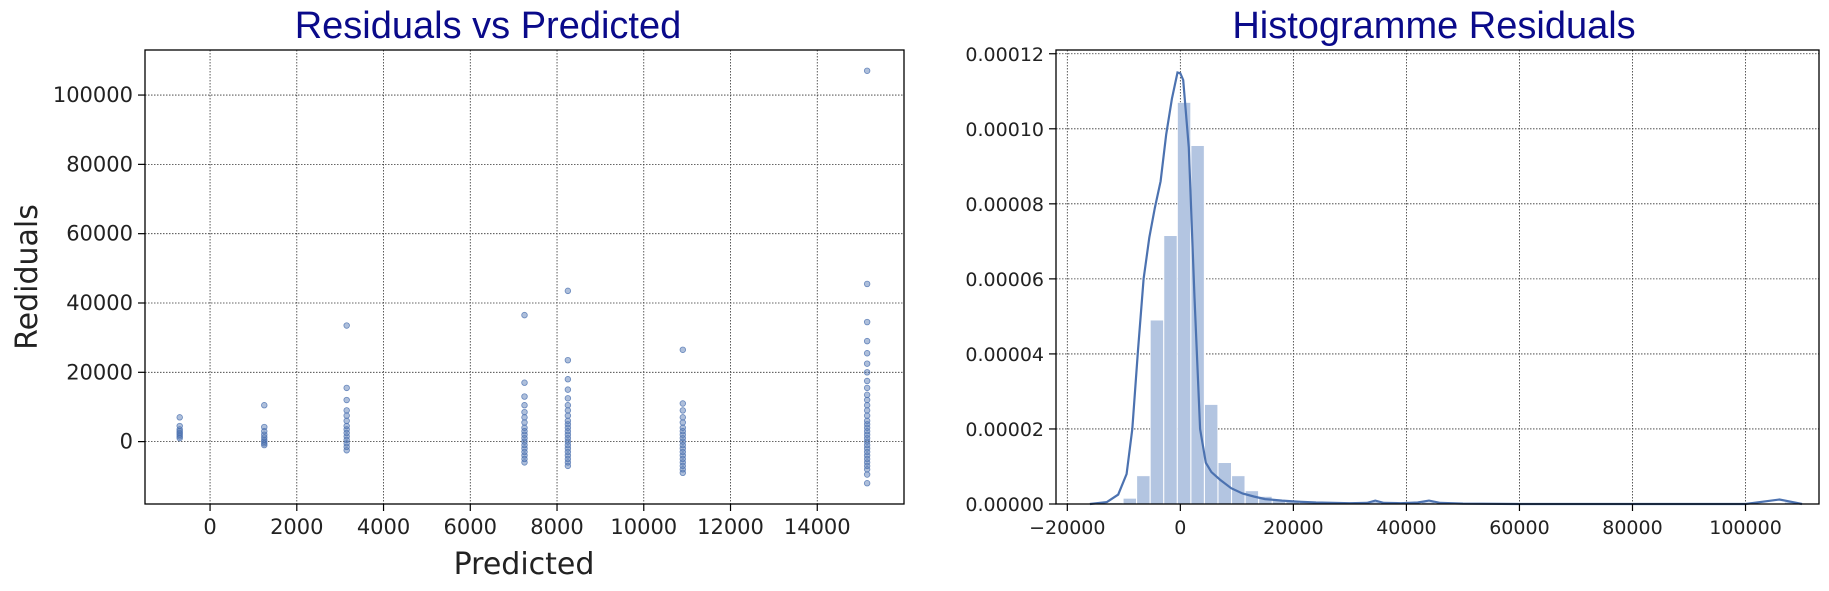  Describe the element at coordinates (470, 527) in the screenshot. I see `x-tick-label: 6000` at that location.